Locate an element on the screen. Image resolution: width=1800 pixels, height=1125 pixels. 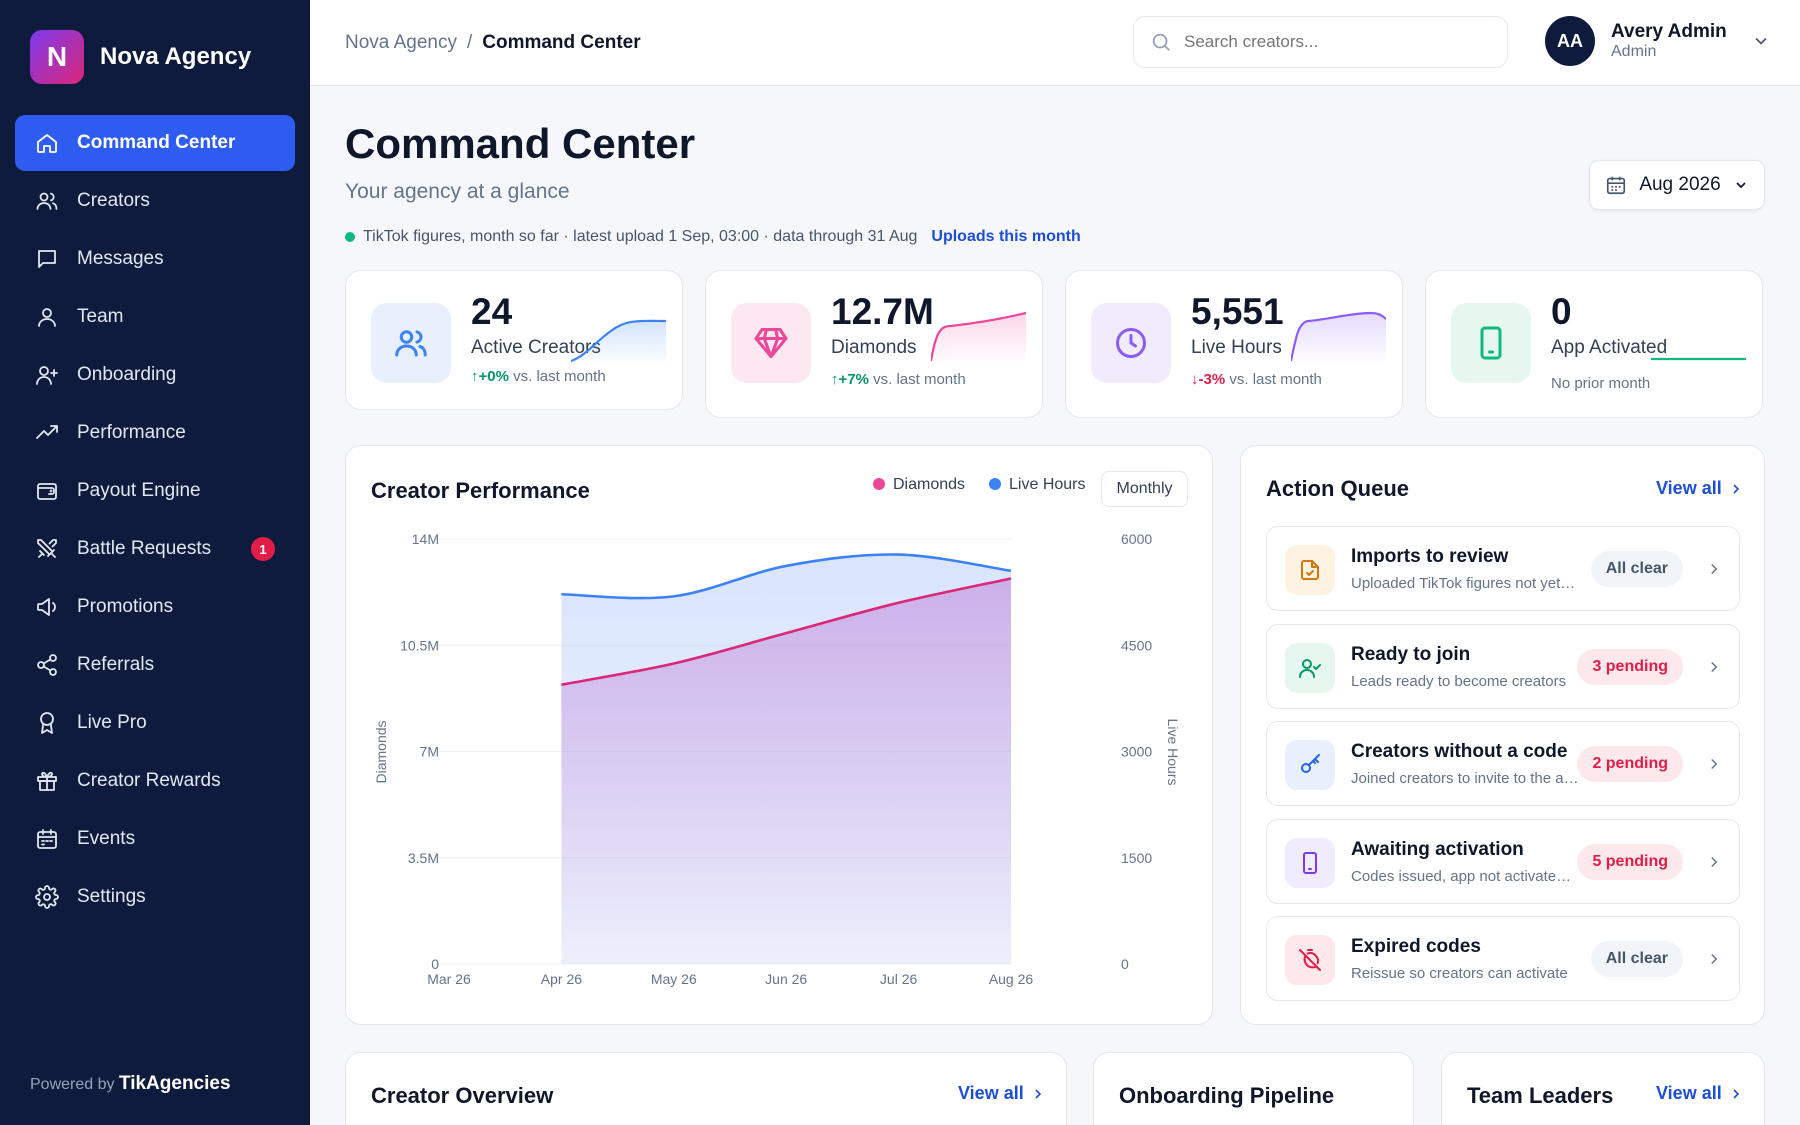
sidebar-item-creator-rewards: Creator Rewards is located at coordinates (155, 781).